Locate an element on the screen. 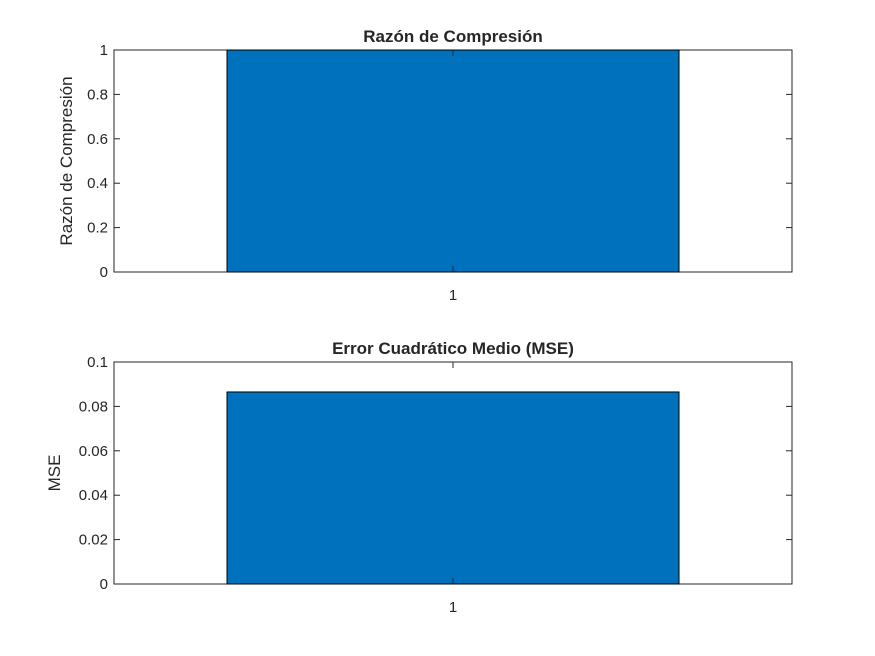 The width and height of the screenshot is (875, 656). y-tick-label: 0.1 is located at coordinates (97, 362).